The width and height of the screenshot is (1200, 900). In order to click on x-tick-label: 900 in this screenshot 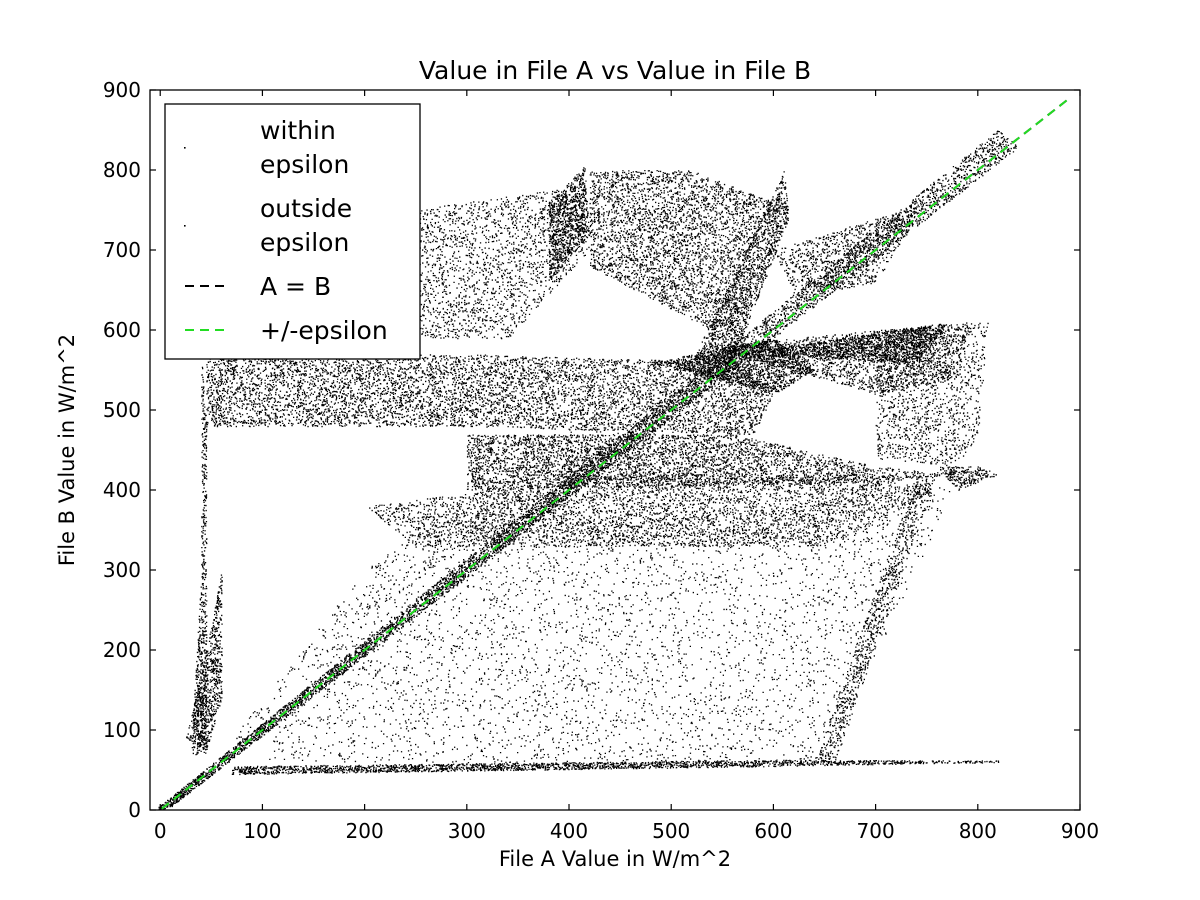, I will do `click(1080, 831)`.